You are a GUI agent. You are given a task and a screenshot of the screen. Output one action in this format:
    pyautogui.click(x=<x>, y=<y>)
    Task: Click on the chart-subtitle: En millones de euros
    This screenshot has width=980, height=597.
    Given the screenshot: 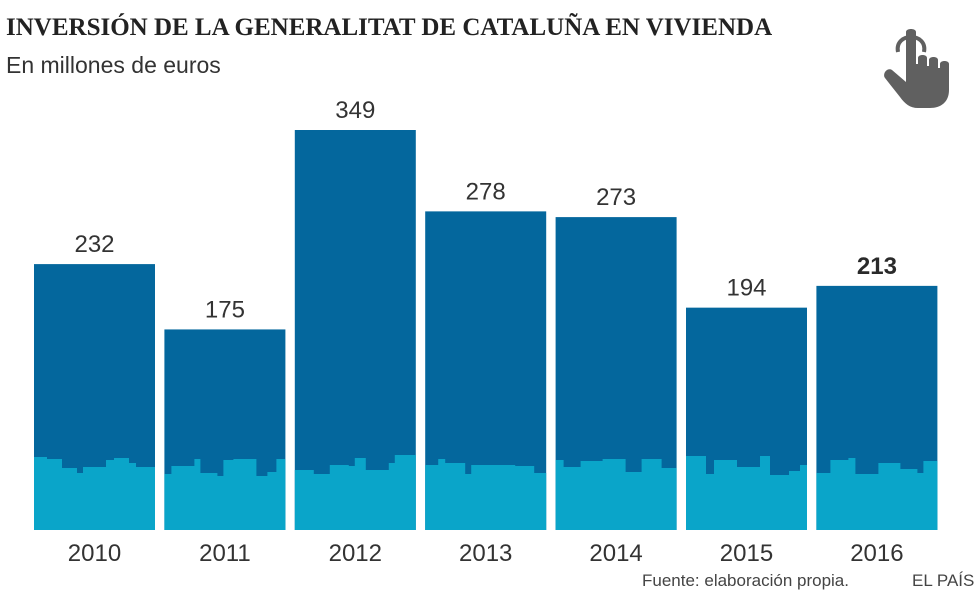 What is the action you would take?
    pyautogui.click(x=113, y=65)
    